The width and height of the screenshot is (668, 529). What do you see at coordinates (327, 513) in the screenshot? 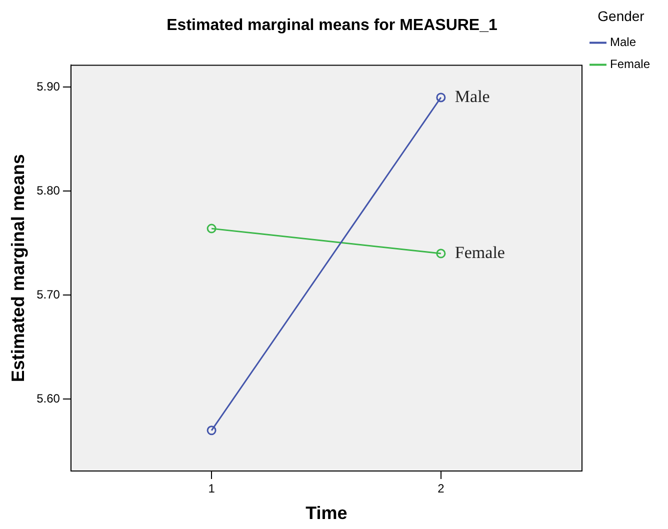
I see `x-axis-title: Time` at bounding box center [327, 513].